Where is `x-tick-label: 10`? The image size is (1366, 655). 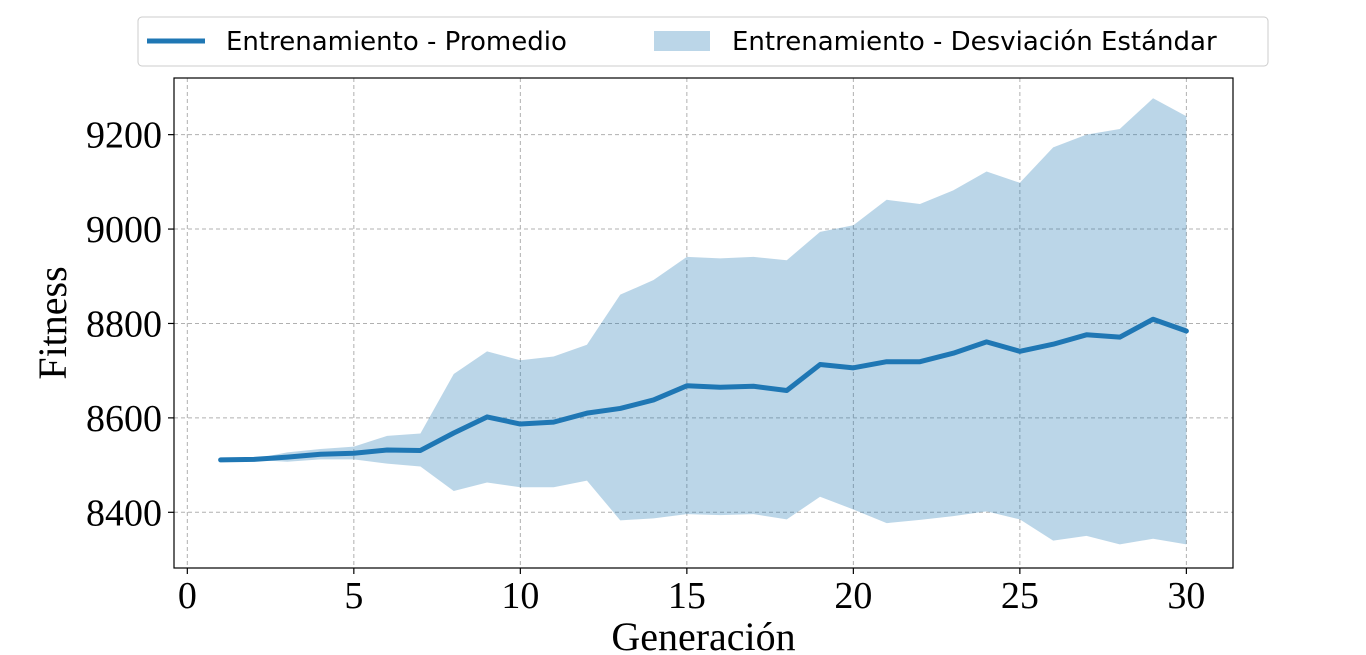 x-tick-label: 10 is located at coordinates (520, 596).